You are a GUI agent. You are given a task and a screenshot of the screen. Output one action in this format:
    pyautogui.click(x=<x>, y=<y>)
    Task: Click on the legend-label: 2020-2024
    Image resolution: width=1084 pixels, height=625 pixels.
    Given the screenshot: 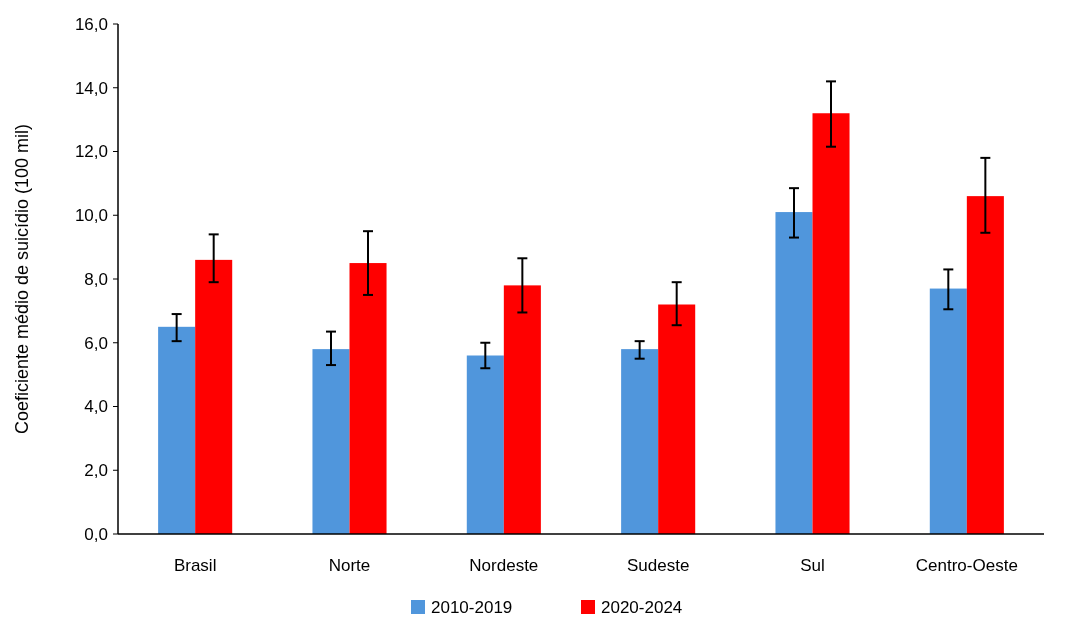 What is the action you would take?
    pyautogui.click(x=642, y=607)
    